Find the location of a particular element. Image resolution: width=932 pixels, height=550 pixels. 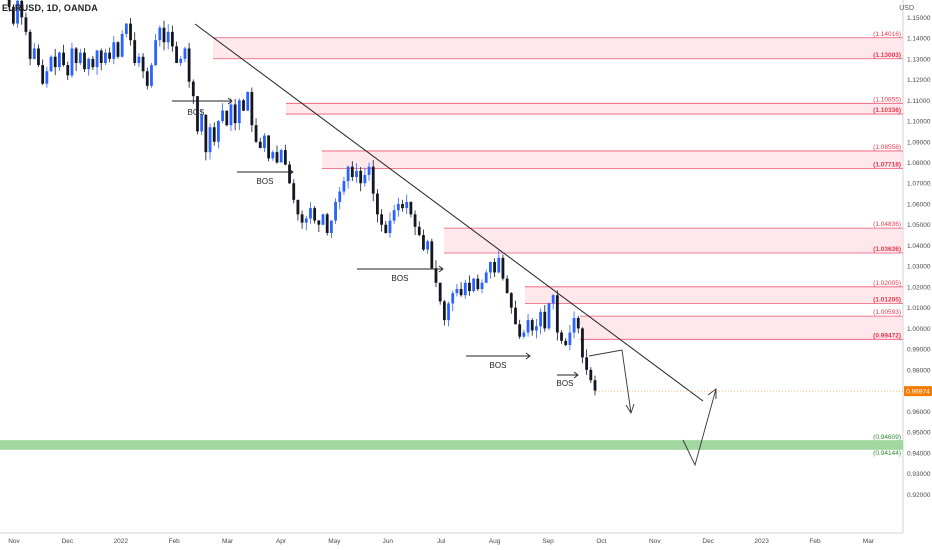

x-tick-label: Jun is located at coordinates (388, 541).